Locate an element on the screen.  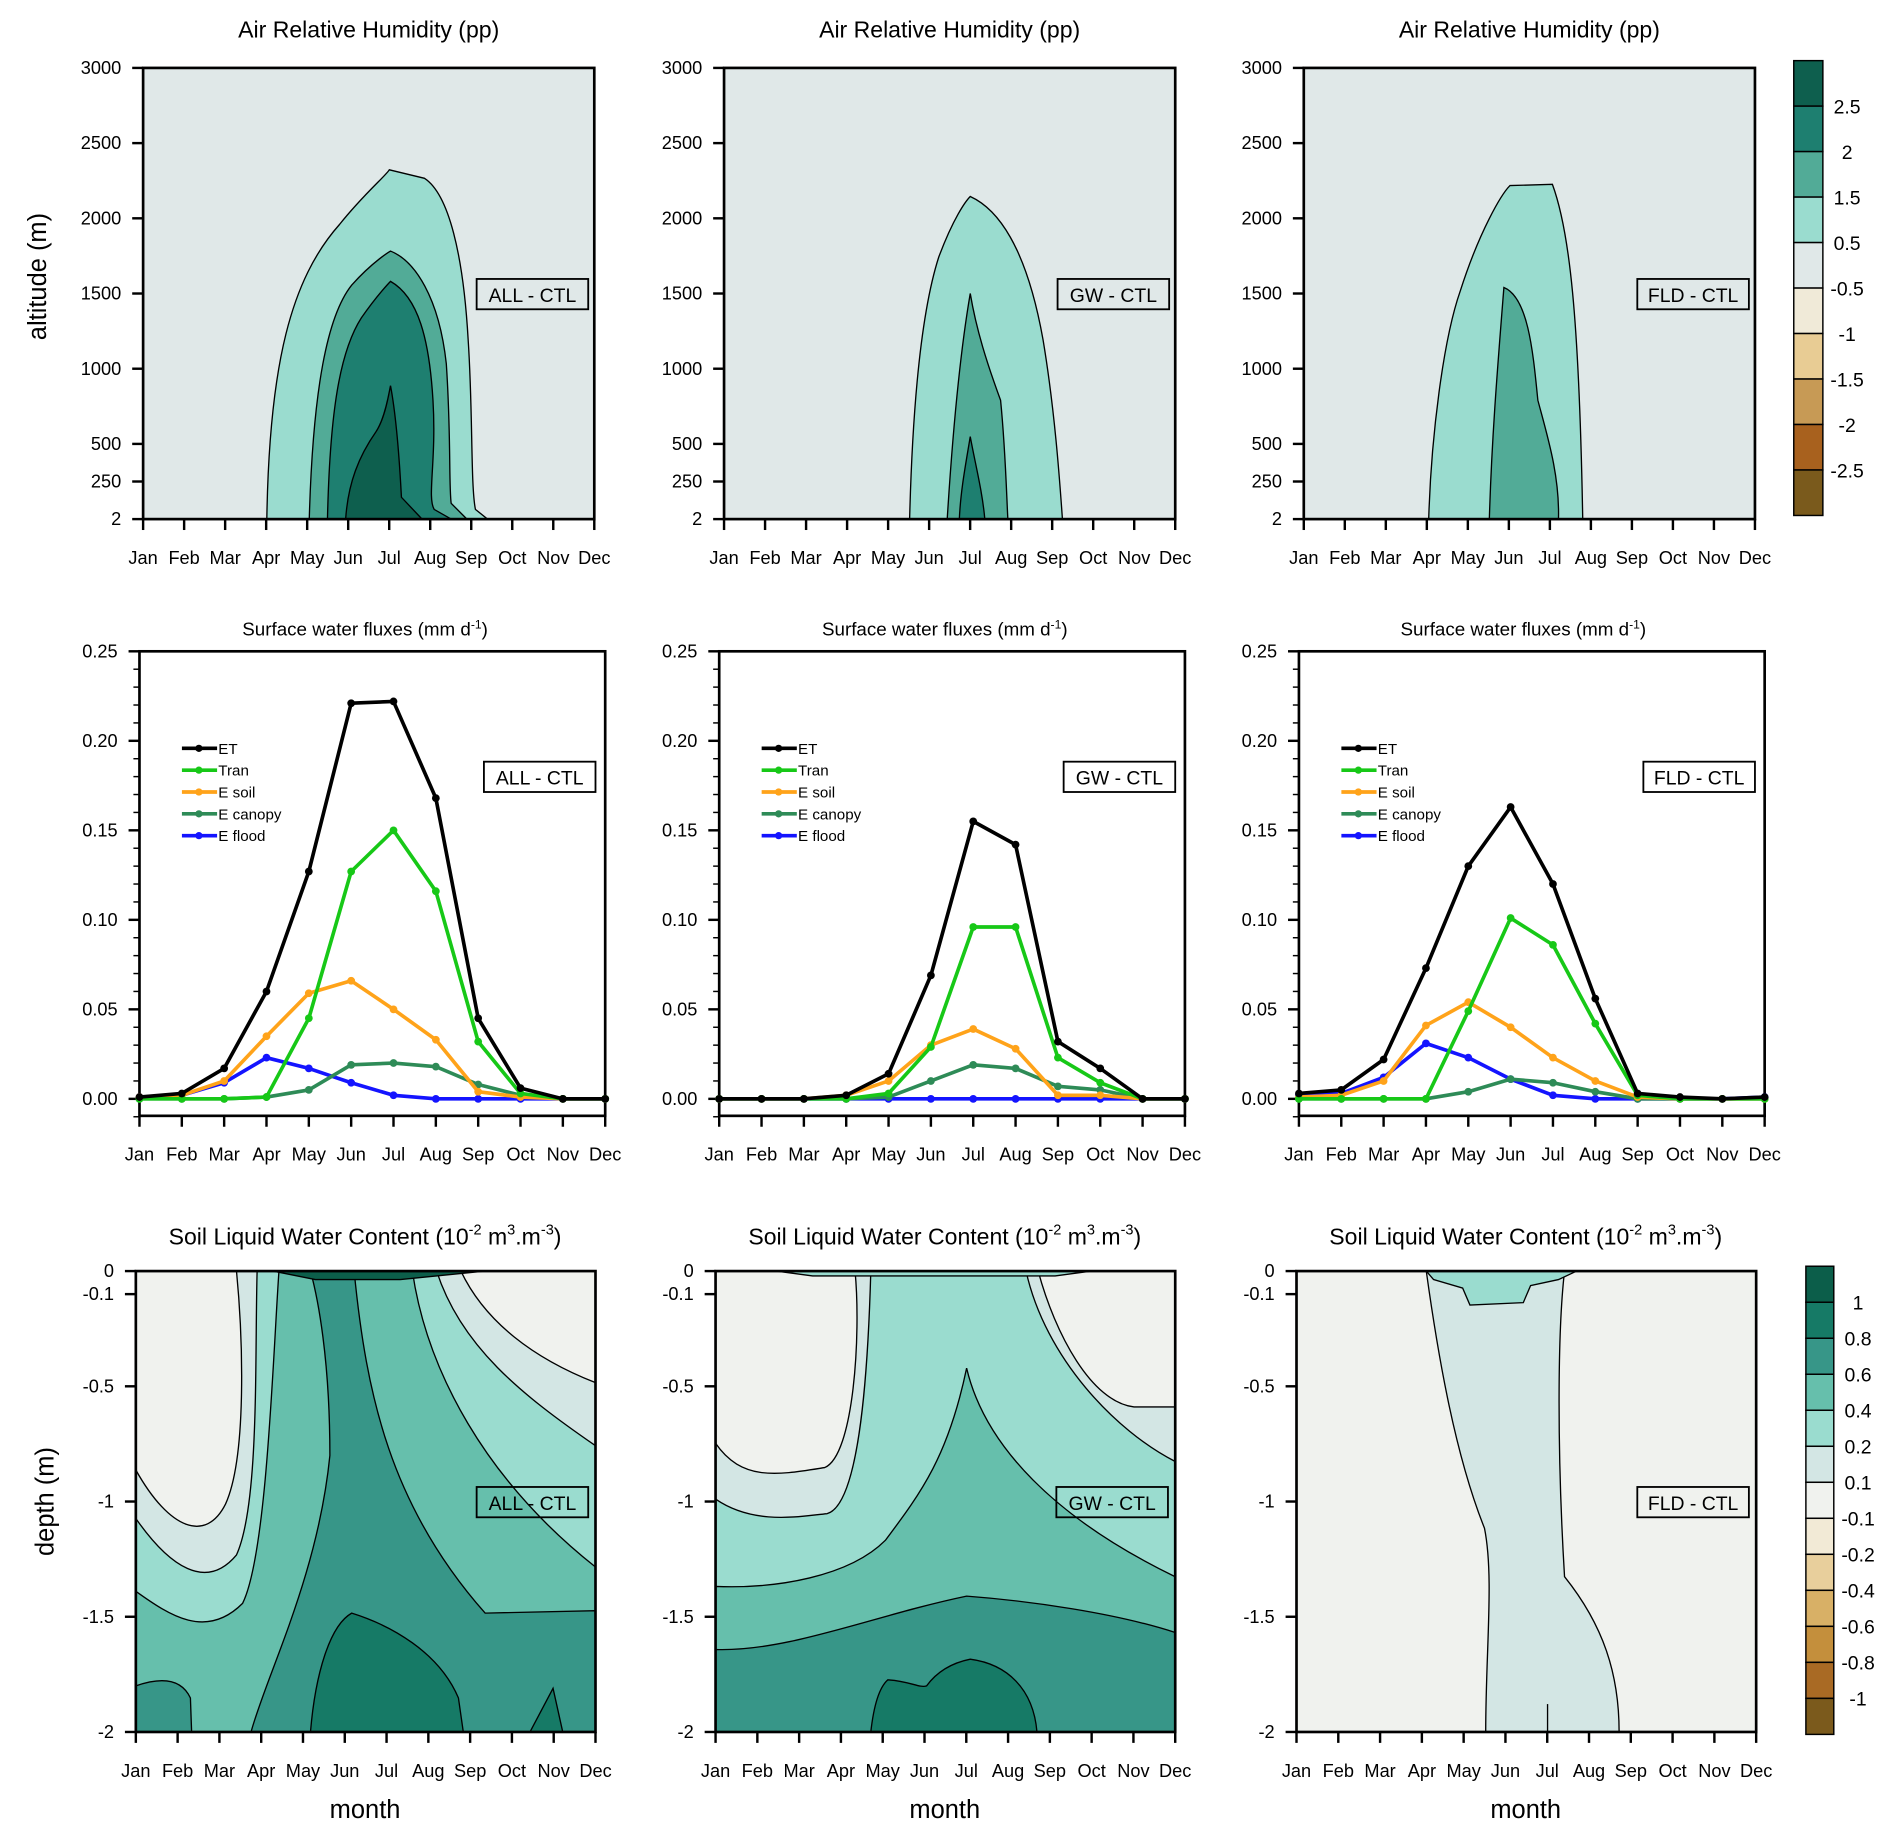
y-tick-label: -1.5 is located at coordinates (98, 1617).